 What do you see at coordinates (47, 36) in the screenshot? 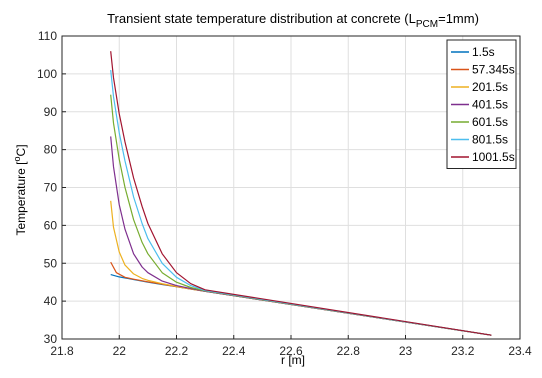
I see `y-tick-label: 110` at bounding box center [47, 36].